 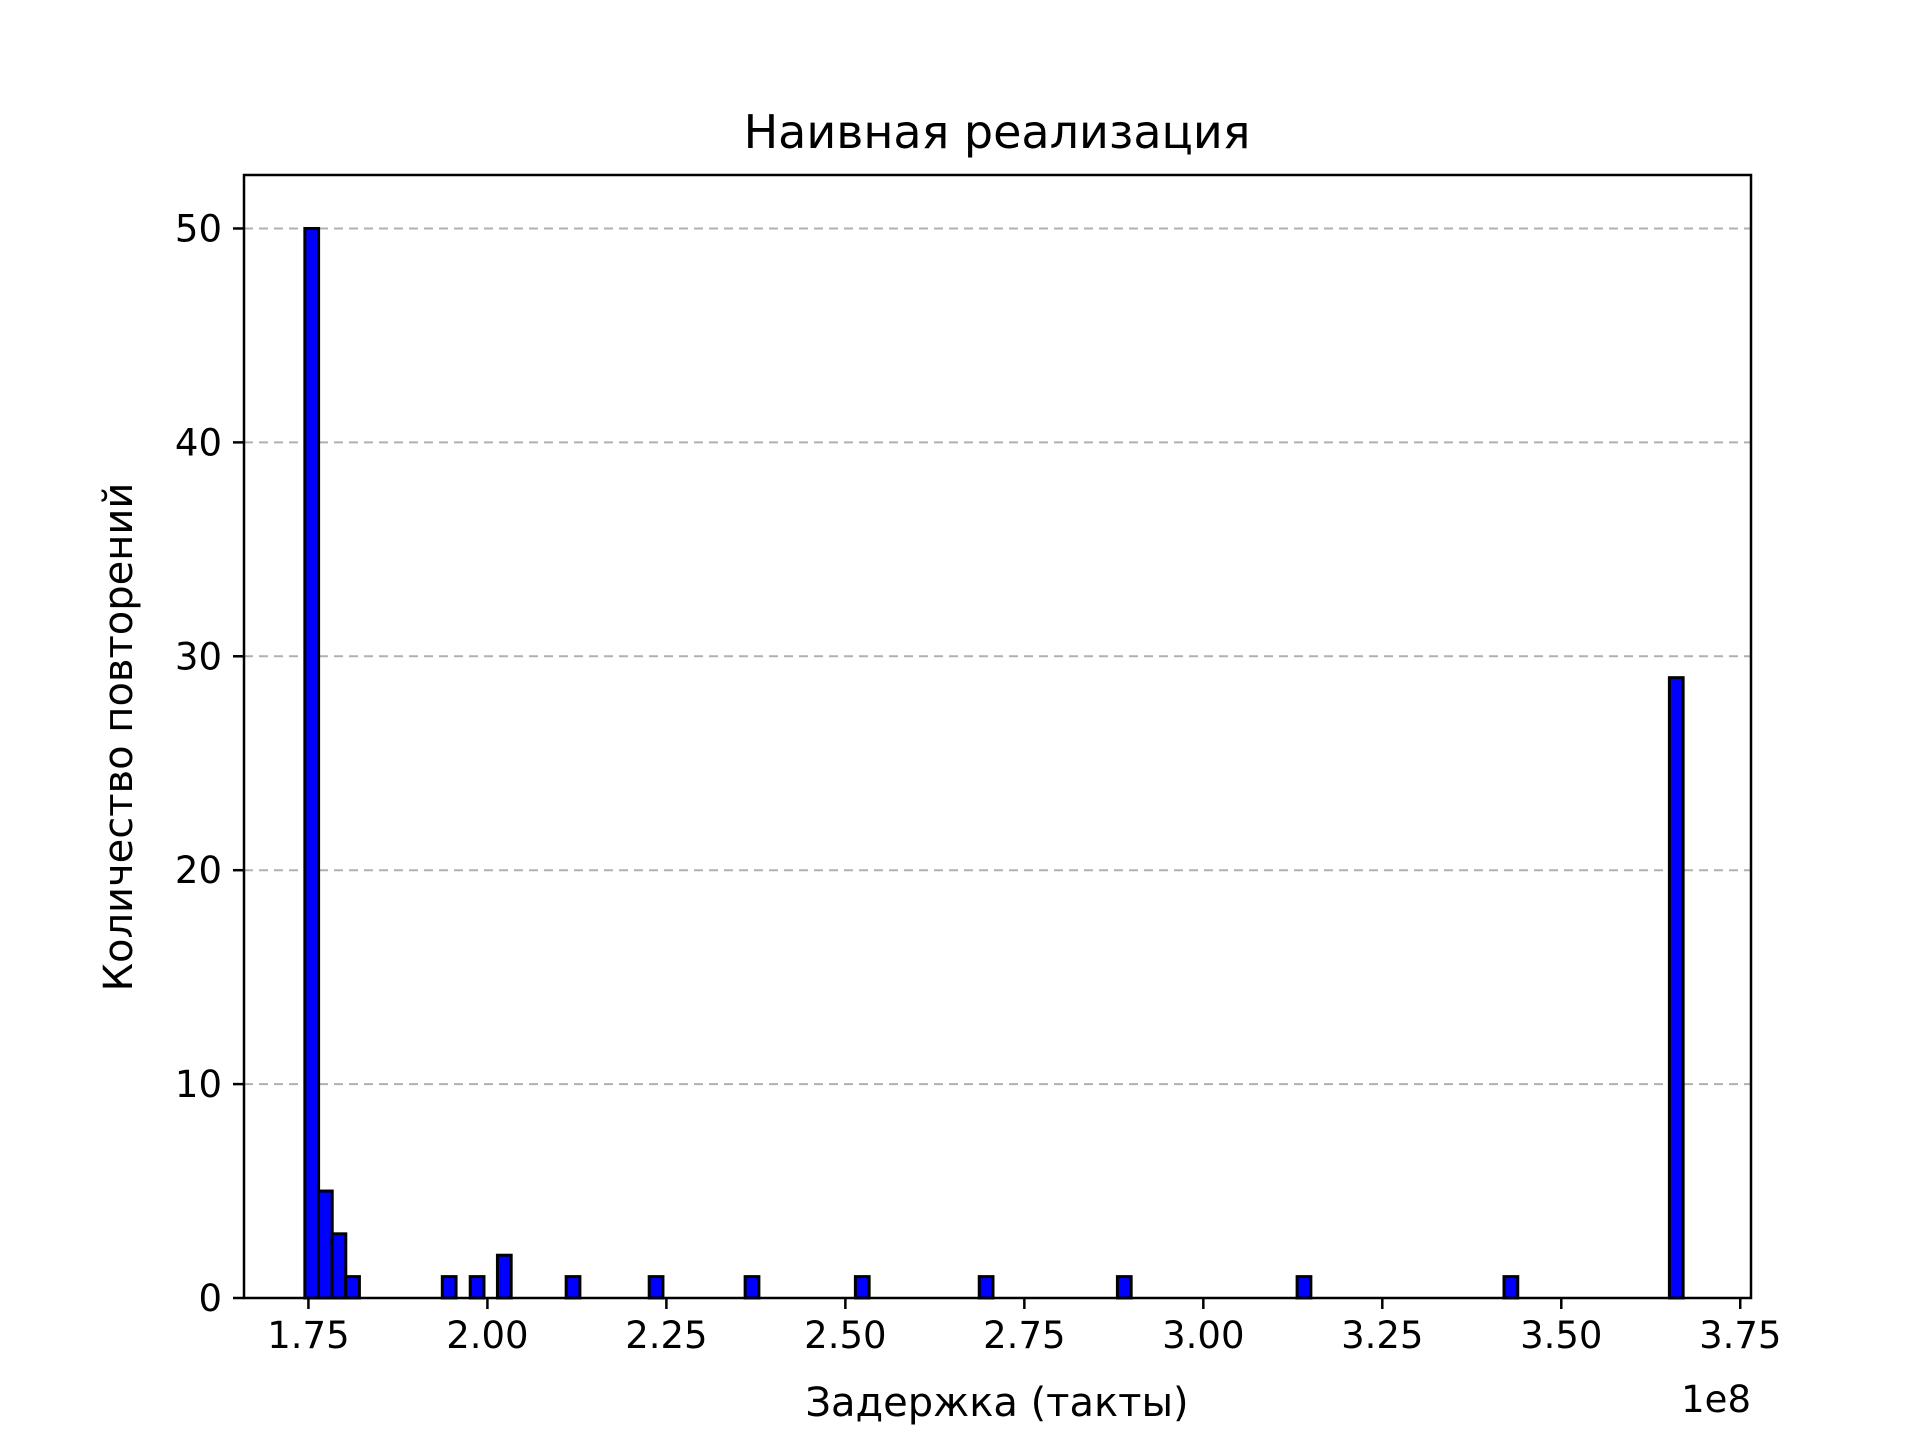 What do you see at coordinates (996, 1403) in the screenshot?
I see `x-axis-label: Задержка (такты)` at bounding box center [996, 1403].